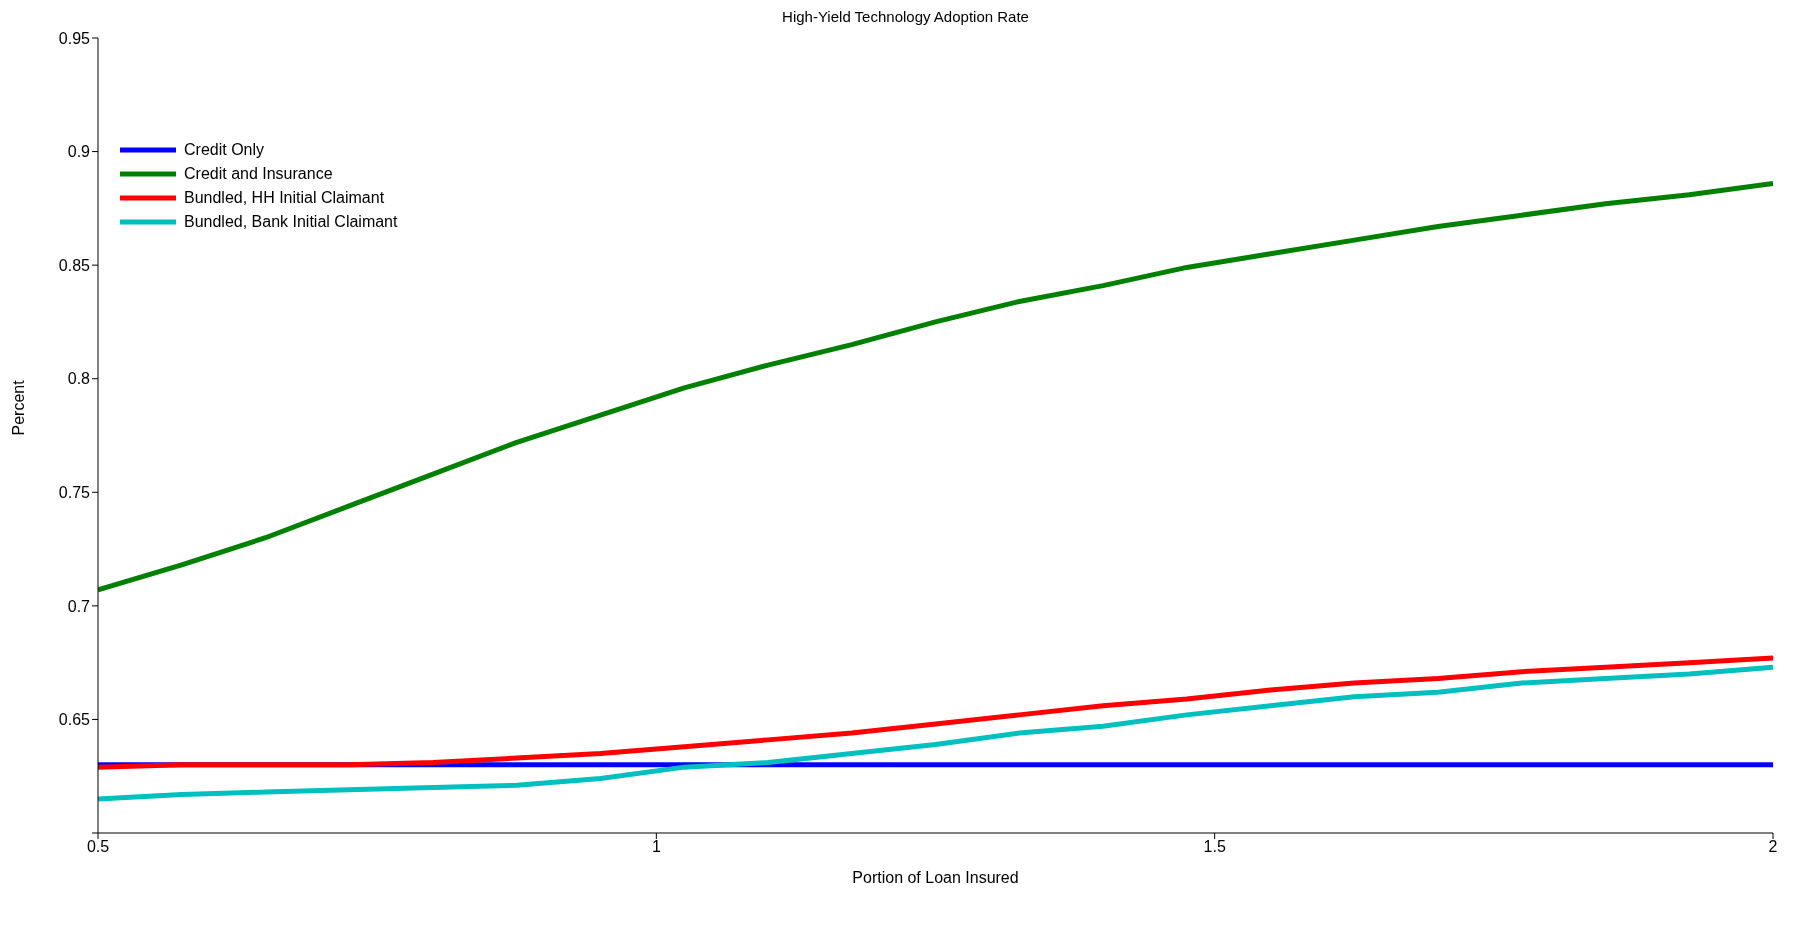  Describe the element at coordinates (291, 222) in the screenshot. I see `legend-label: Bundled, Bank Initial Claimant` at that location.